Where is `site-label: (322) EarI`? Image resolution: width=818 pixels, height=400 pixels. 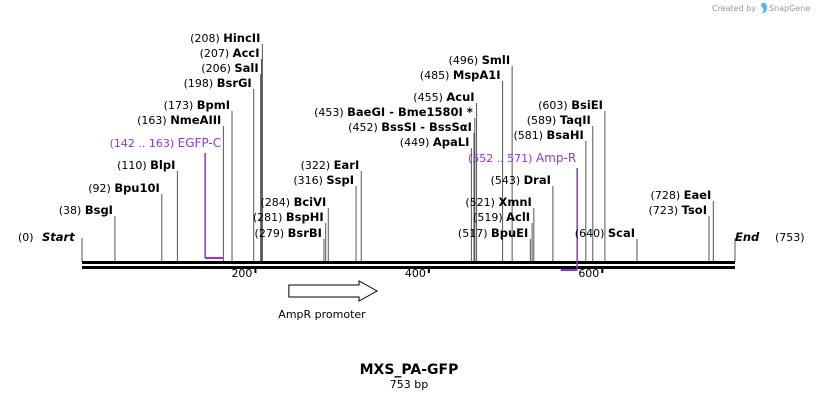 site-label: (322) EarI is located at coordinates (330, 165).